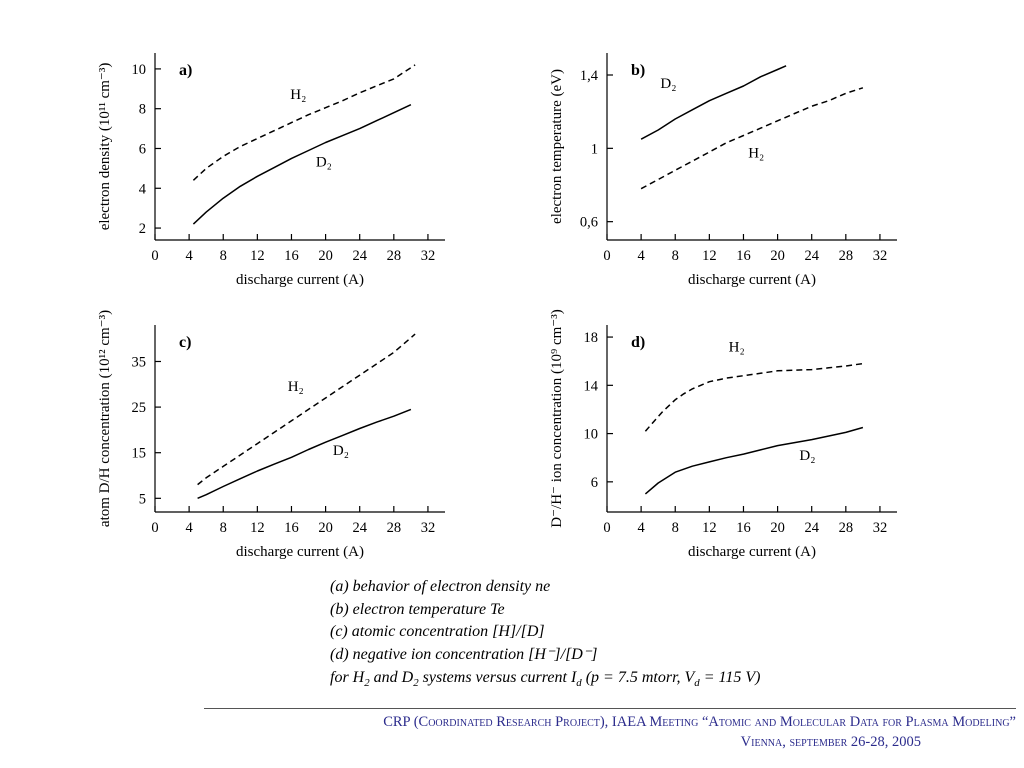 This screenshot has height=768, width=1024. I want to click on panel-label: d), so click(638, 342).